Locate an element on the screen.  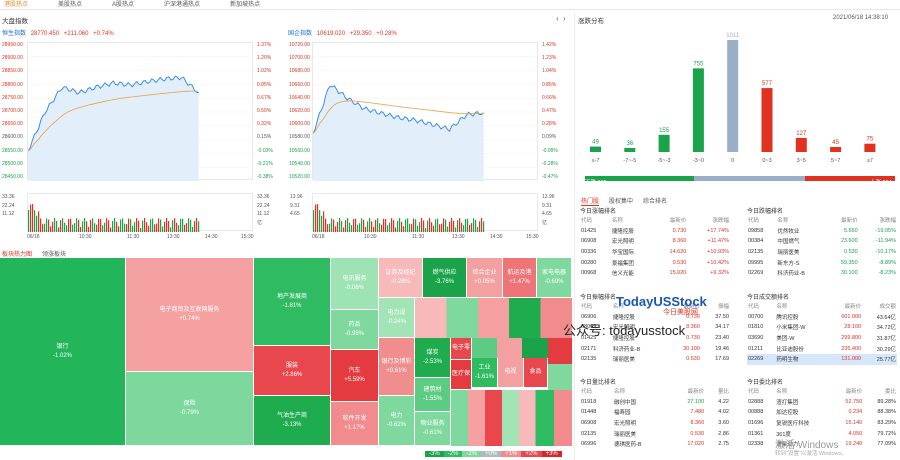
table-row: 00384 中国燃气 23.600 -11.94% is located at coordinates (822, 241).